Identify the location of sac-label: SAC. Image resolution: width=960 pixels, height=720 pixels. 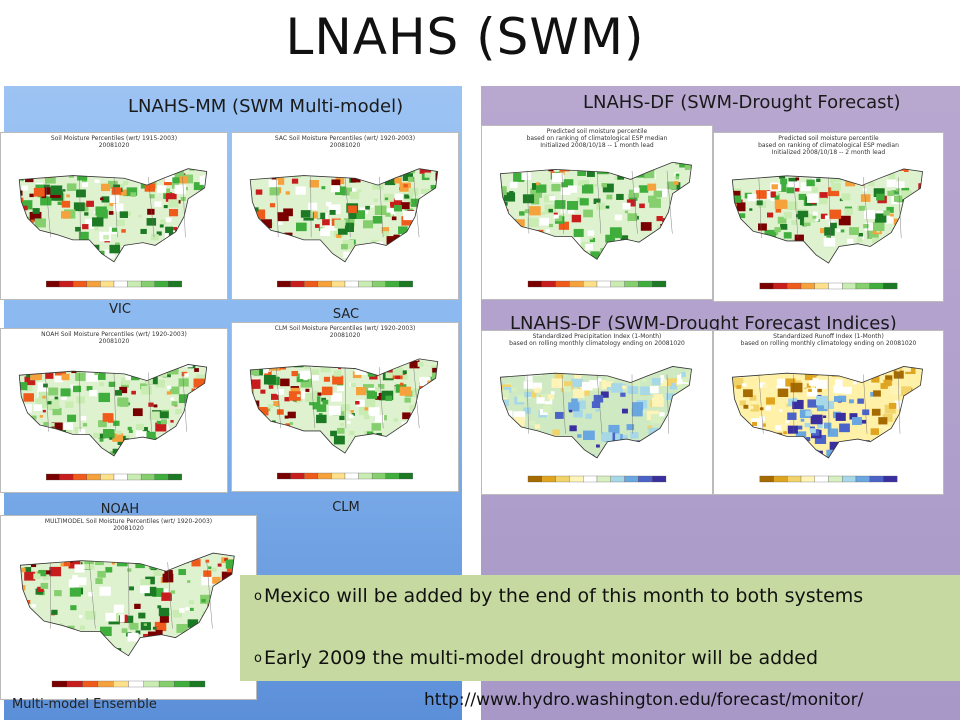
(346, 314).